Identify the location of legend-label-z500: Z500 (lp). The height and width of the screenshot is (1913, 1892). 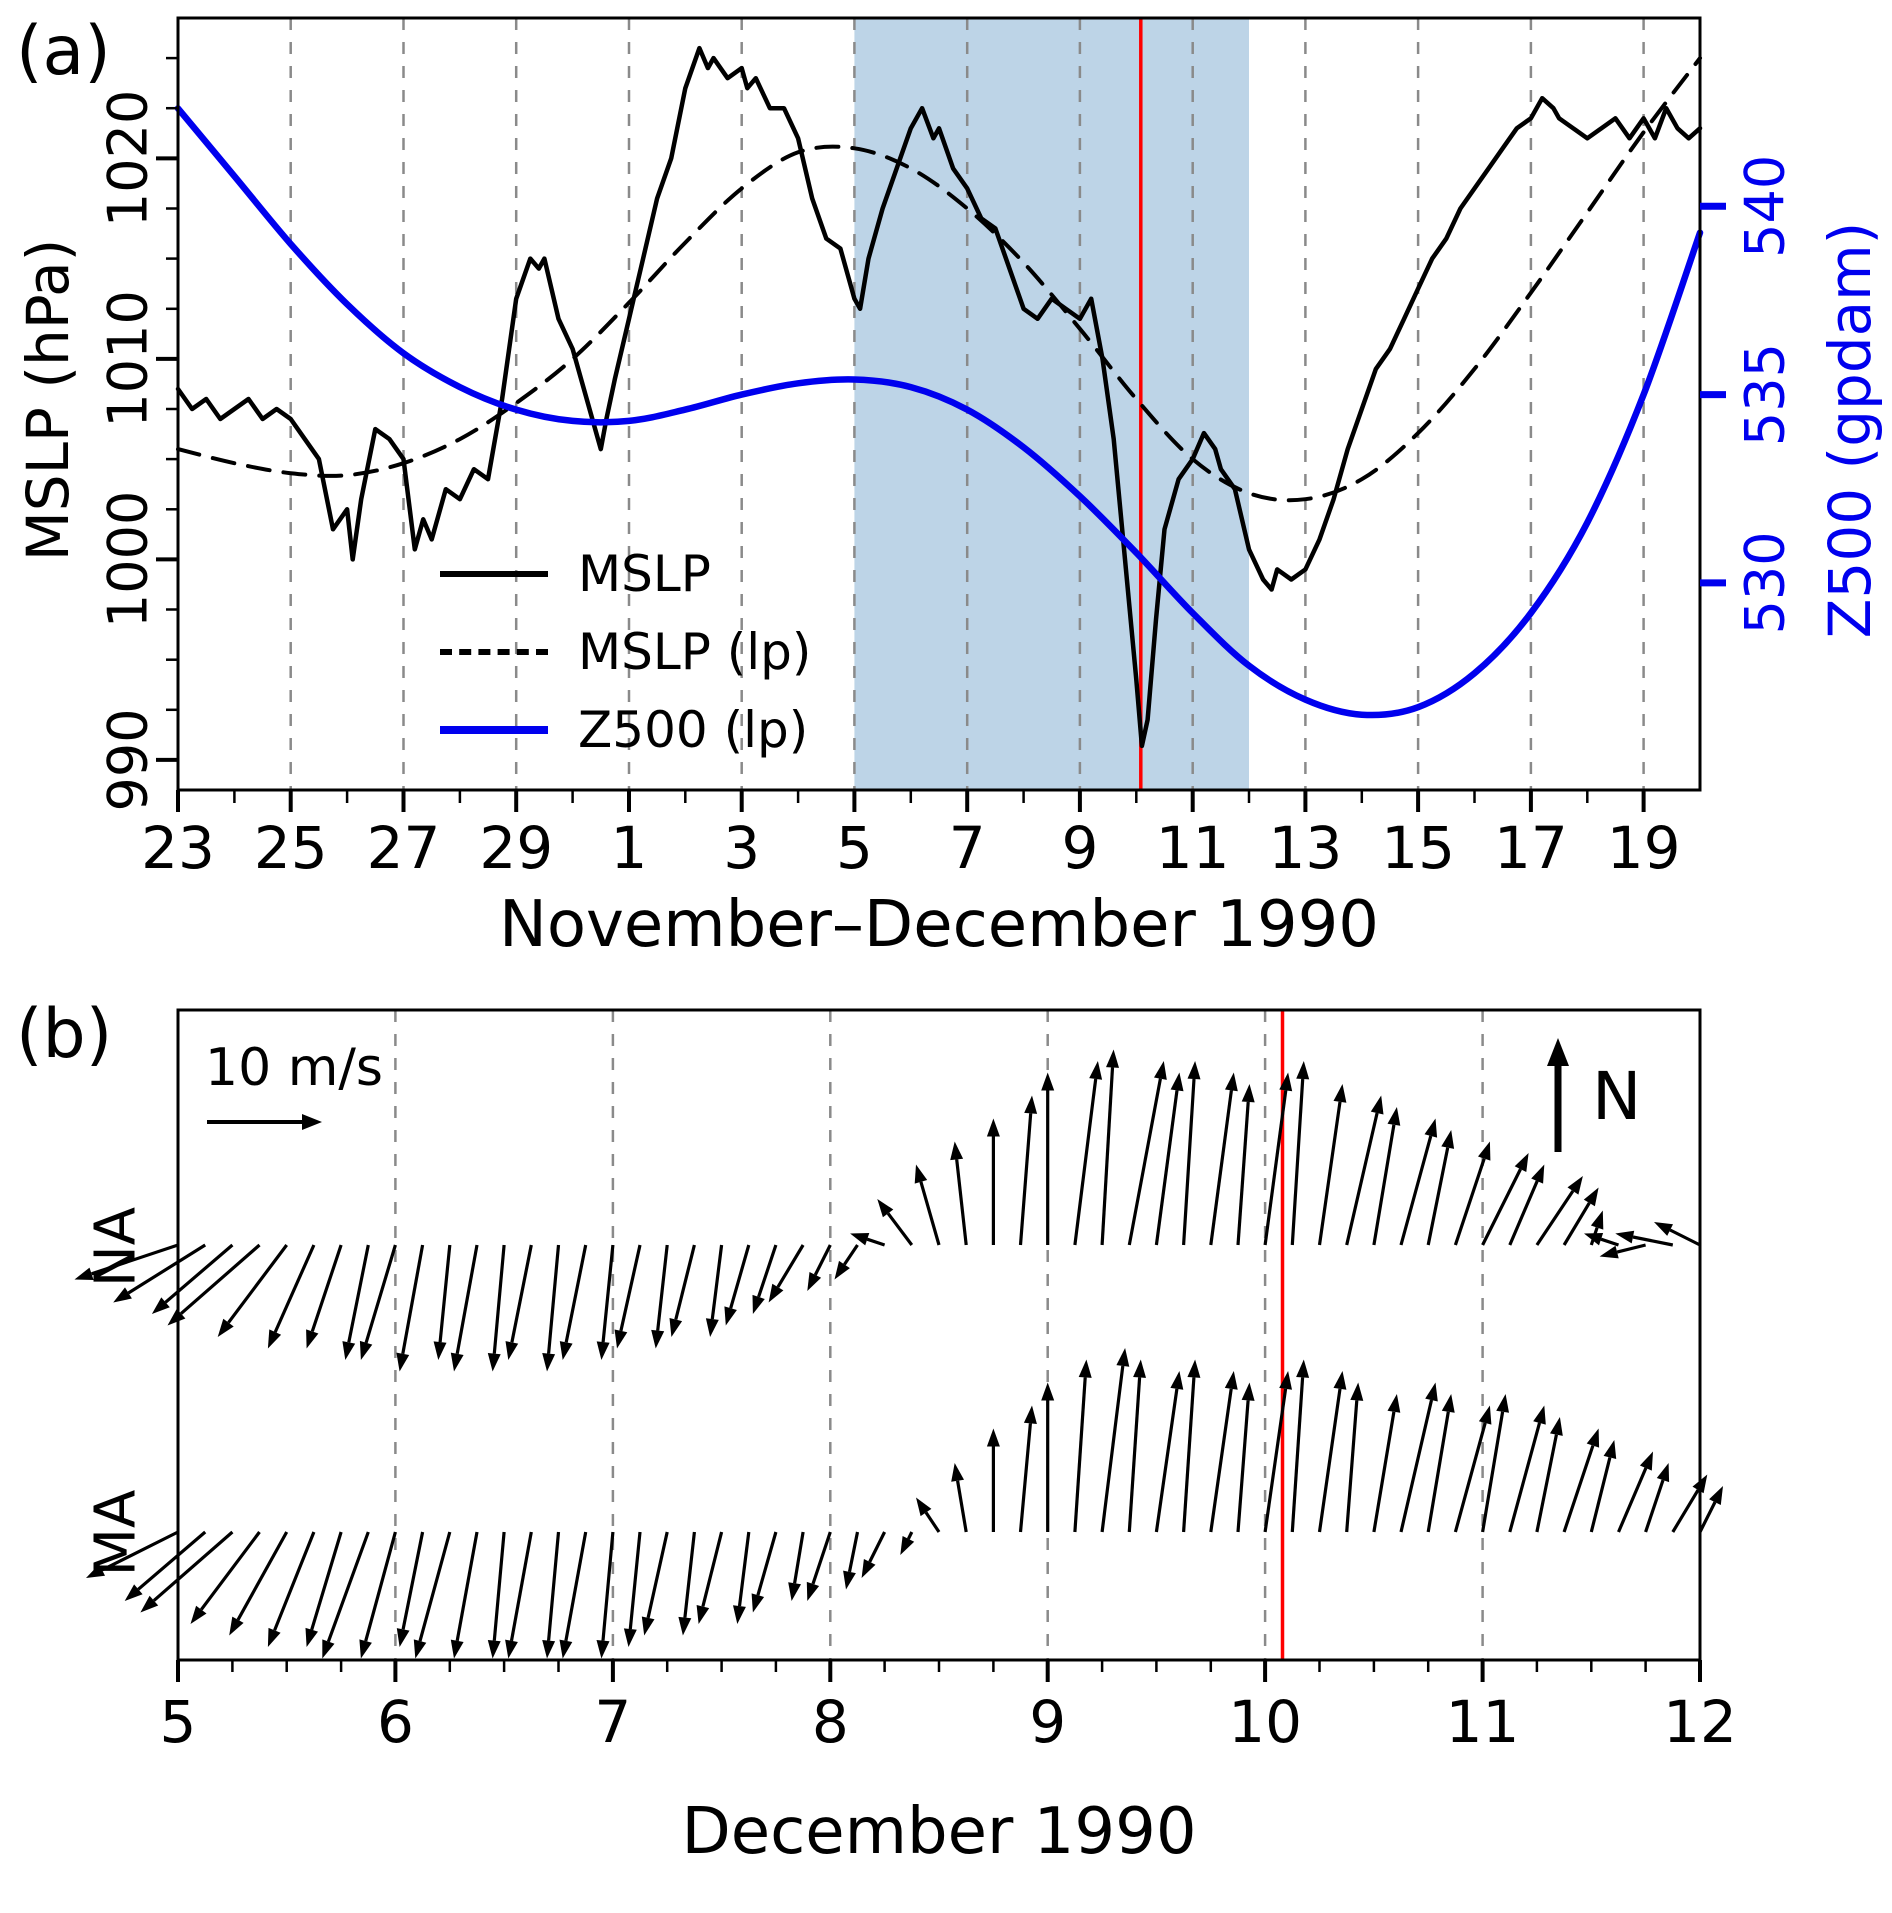
(693, 730).